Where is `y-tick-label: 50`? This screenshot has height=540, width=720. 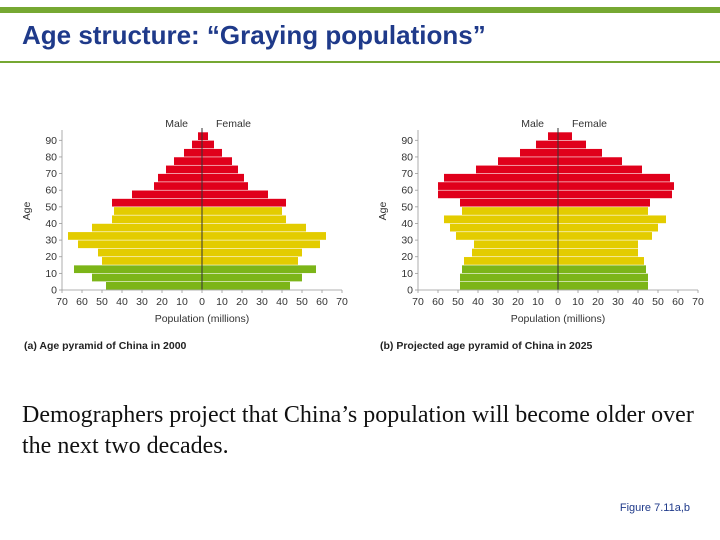 y-tick-label: 50 is located at coordinates (407, 207).